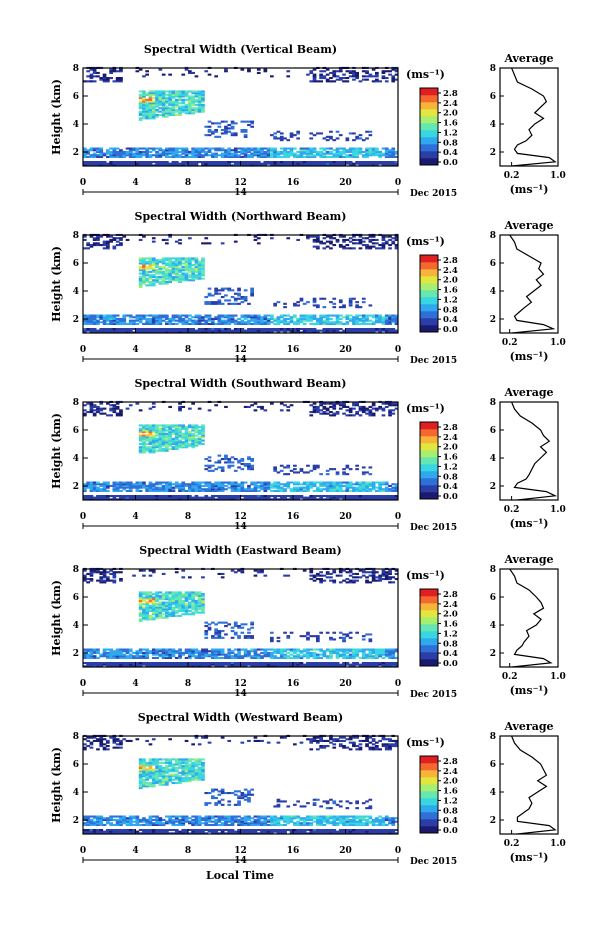 The image size is (616, 929). I want to click on average-y-tick-label: 6, so click(493, 431).